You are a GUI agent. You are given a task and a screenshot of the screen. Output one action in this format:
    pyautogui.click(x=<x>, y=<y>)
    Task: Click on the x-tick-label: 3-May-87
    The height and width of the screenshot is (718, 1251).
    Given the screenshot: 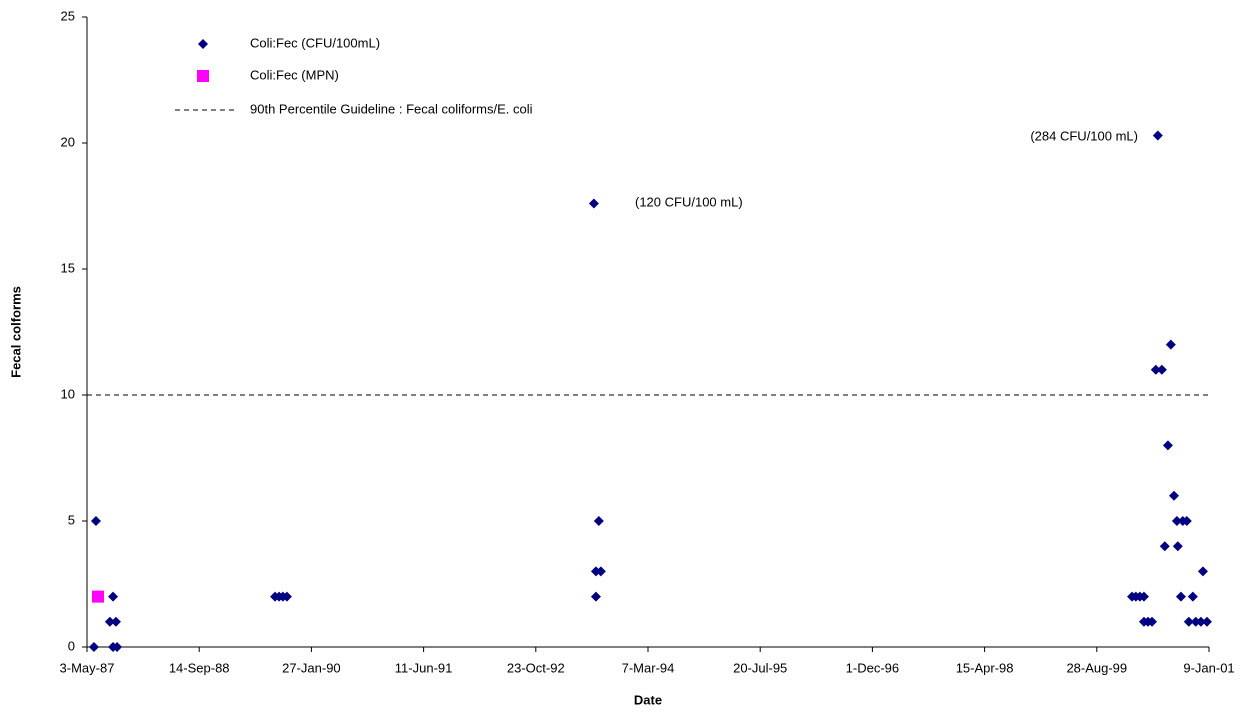 What is the action you would take?
    pyautogui.click(x=87, y=667)
    